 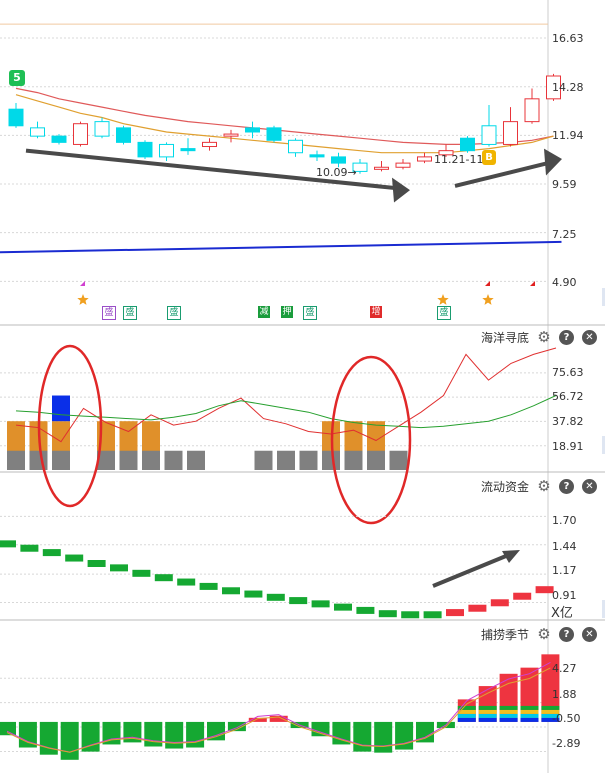 What do you see at coordinates (17, 78) in the screenshot?
I see `signal-marker: 5` at bounding box center [17, 78].